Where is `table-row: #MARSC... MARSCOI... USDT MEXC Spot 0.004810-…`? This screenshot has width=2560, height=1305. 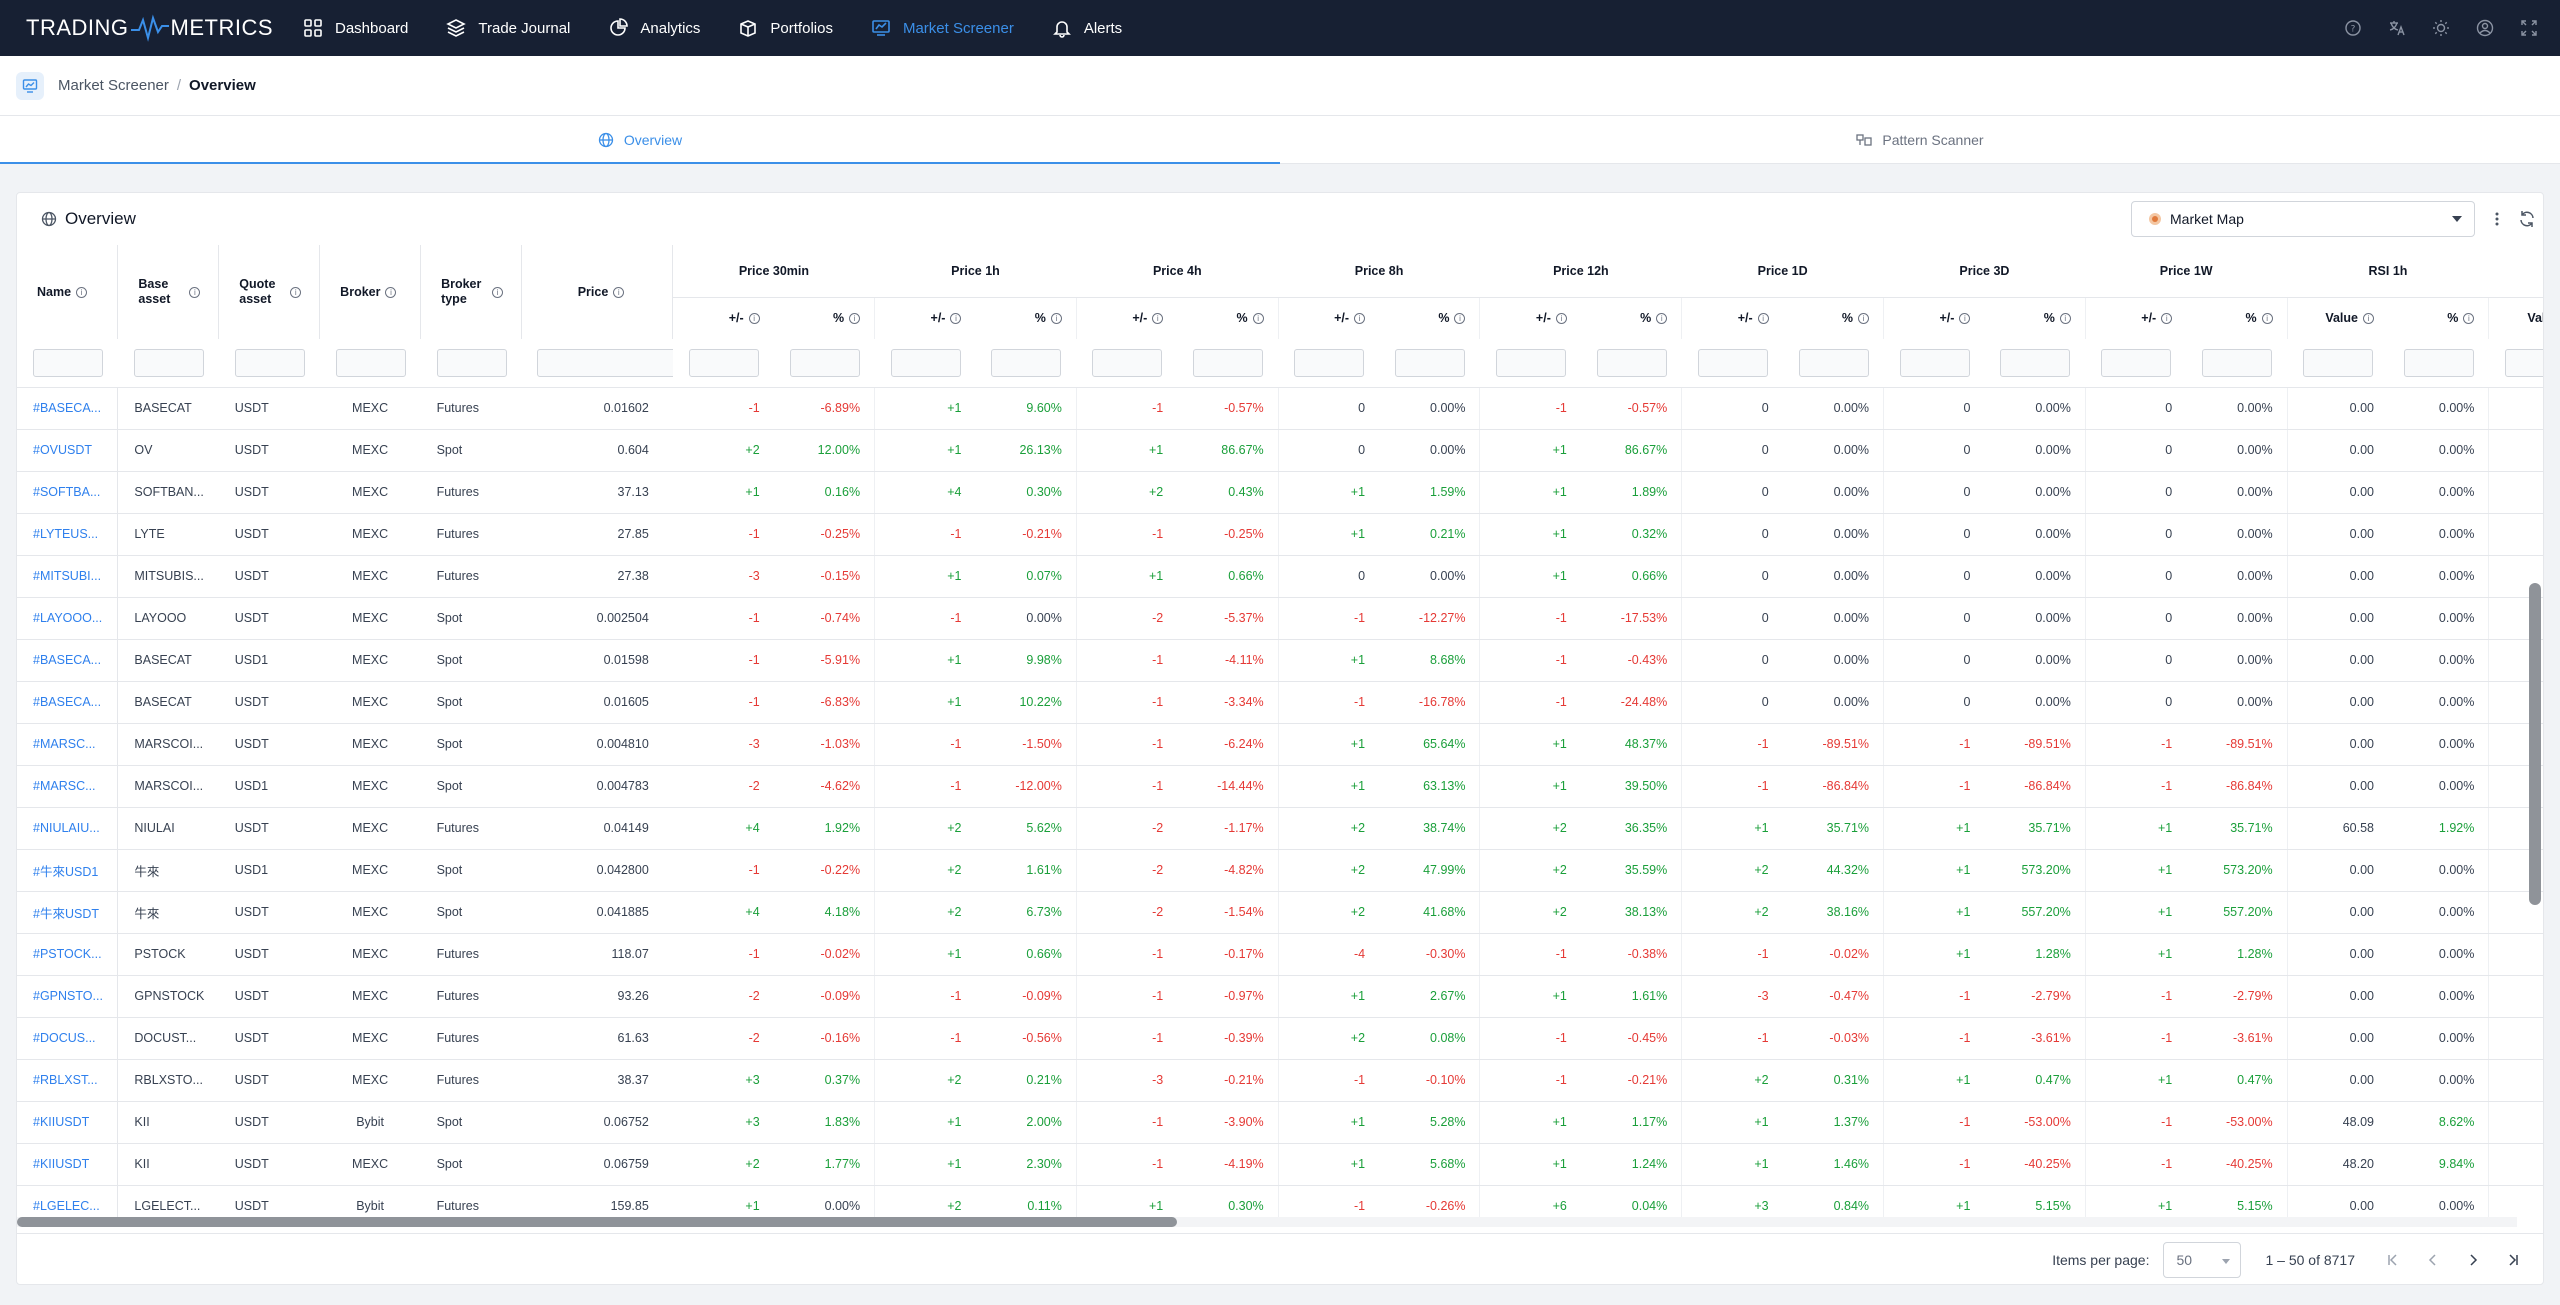 table-row: #MARSC... MARSCOI... USDT MEXC Spot 0.004810-… is located at coordinates (1280, 744).